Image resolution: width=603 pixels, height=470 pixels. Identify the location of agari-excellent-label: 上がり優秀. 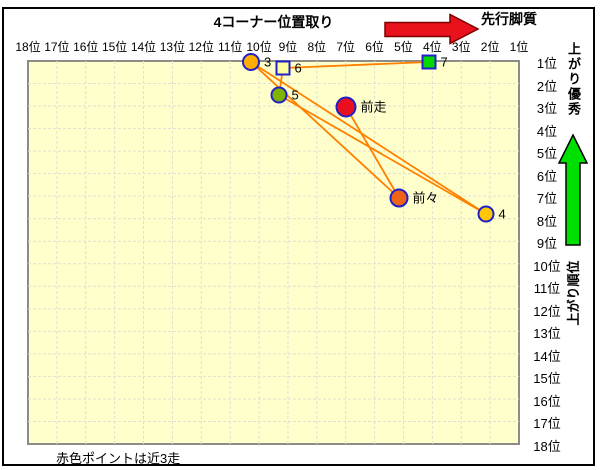
(573, 79).